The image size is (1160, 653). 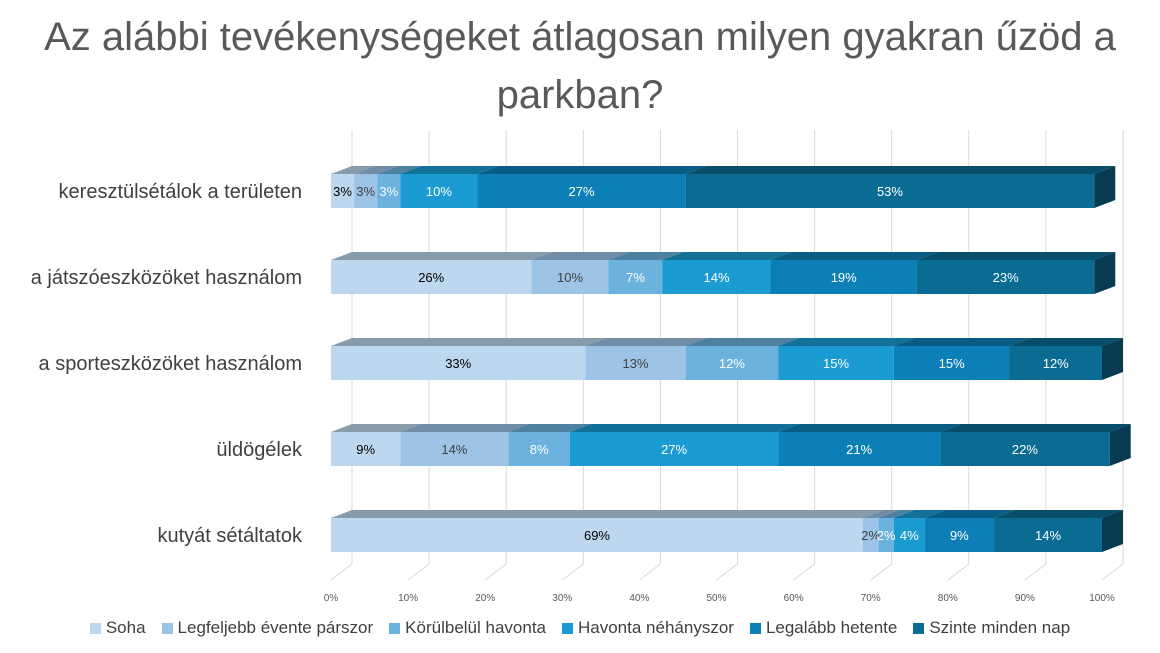 I want to click on data-label: 13%, so click(x=636, y=363).